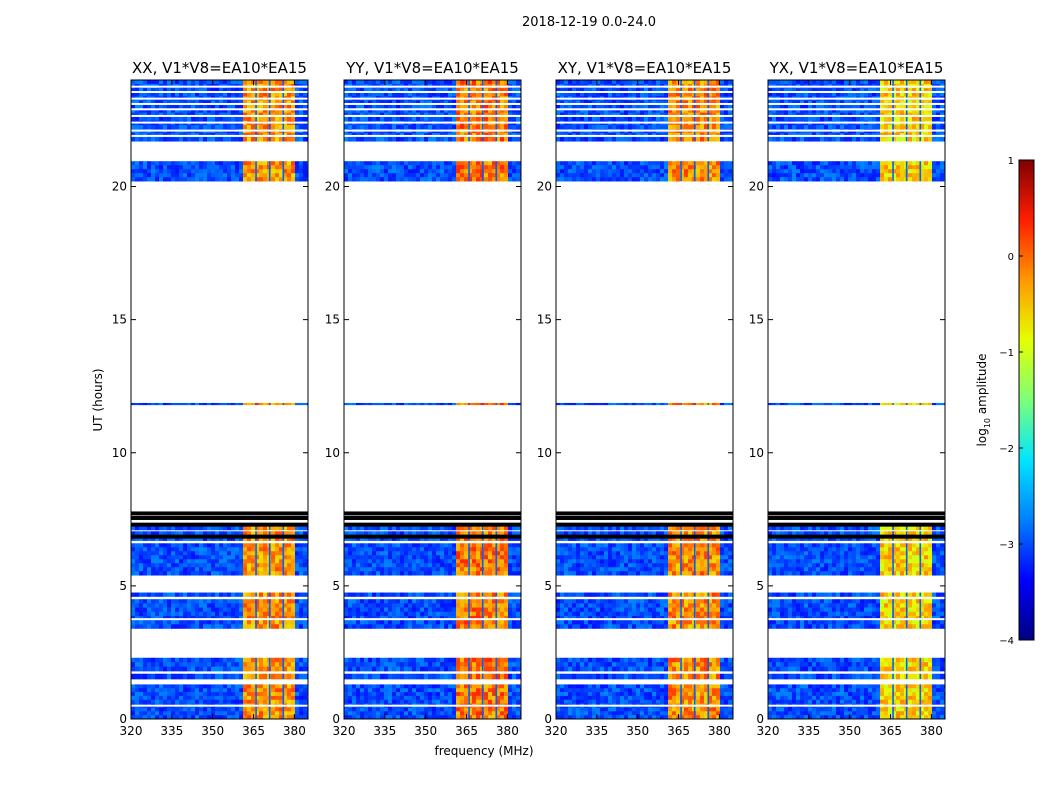 The height and width of the screenshot is (800, 1050). What do you see at coordinates (507, 731) in the screenshot?
I see `x-tick-label: 380` at bounding box center [507, 731].